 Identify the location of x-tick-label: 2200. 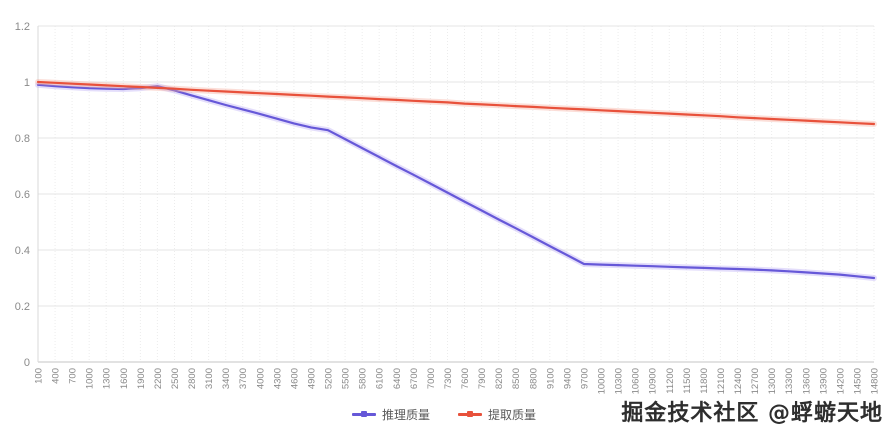
(158, 378).